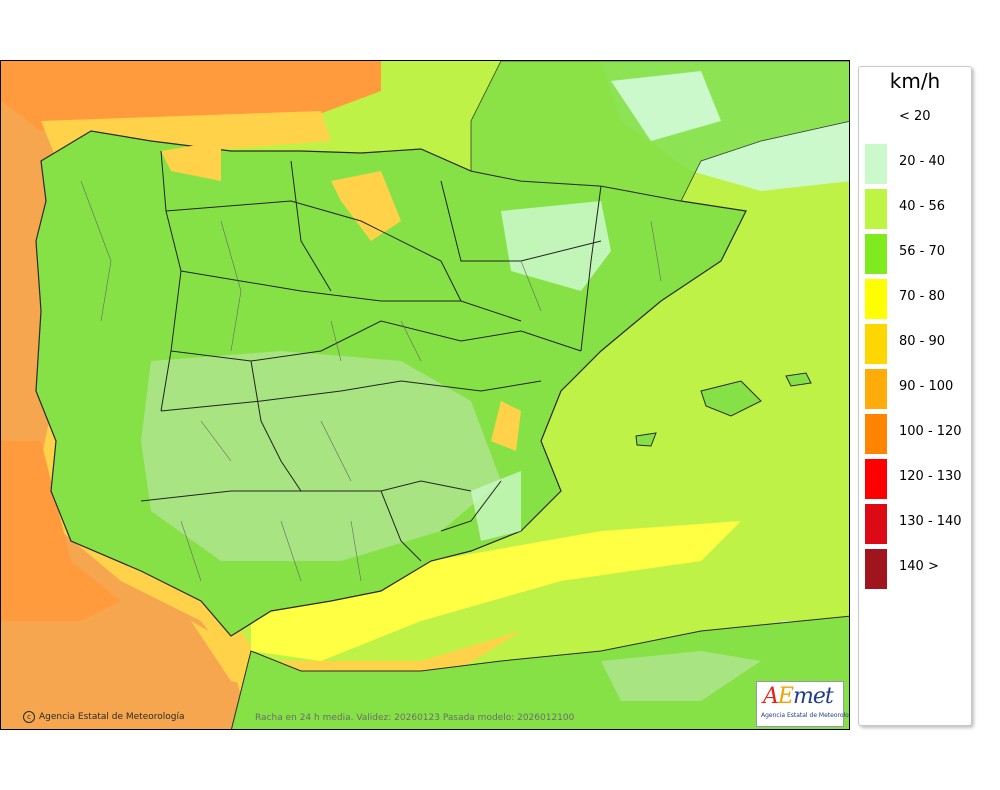  I want to click on legend-item: 130 - 140, so click(915, 523).